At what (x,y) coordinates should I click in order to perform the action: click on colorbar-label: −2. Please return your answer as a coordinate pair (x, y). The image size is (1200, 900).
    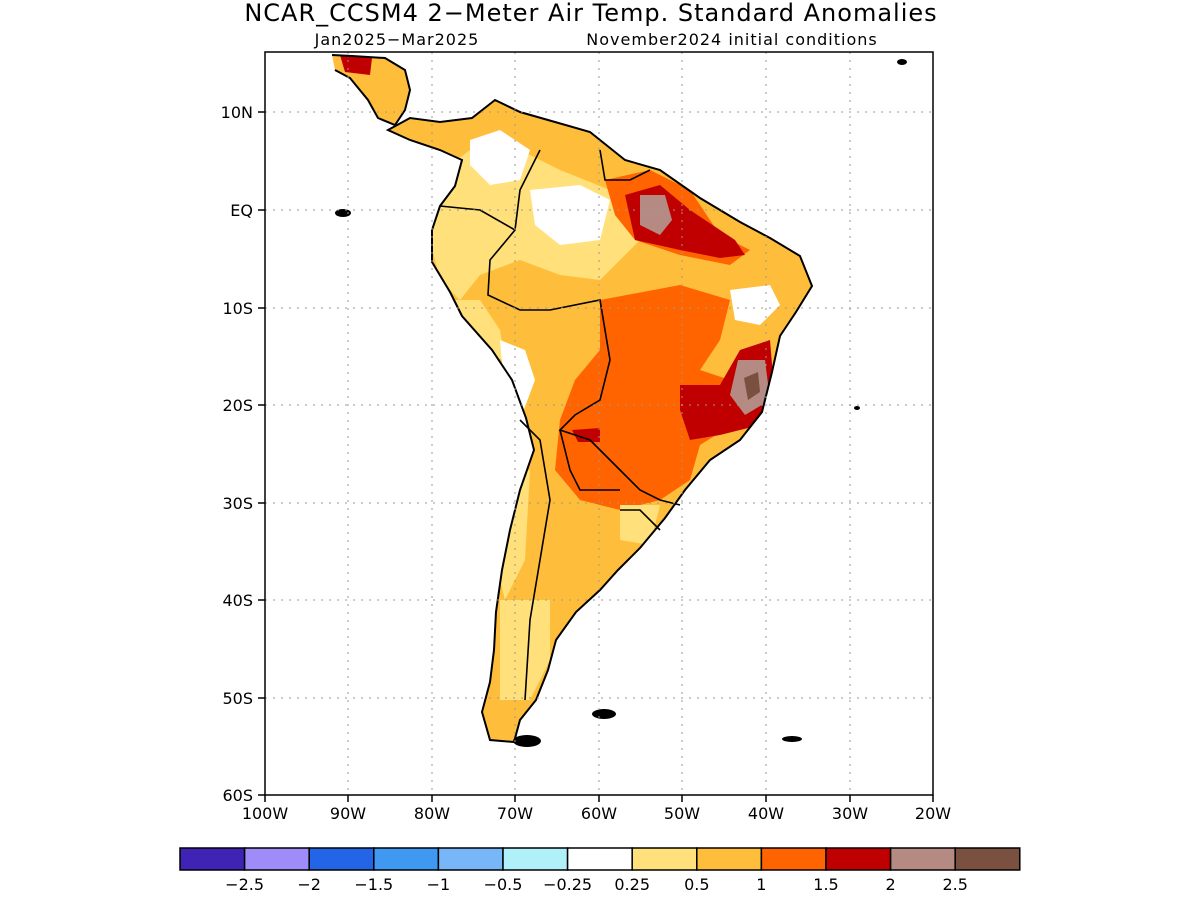
    Looking at the image, I should click on (309, 884).